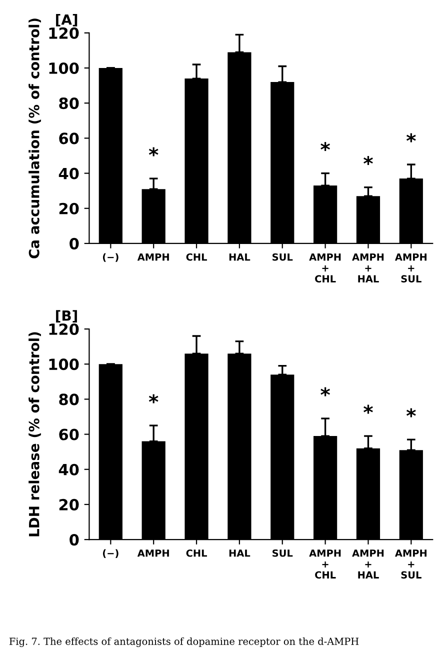 The width and height of the screenshot is (446, 658). Describe the element at coordinates (34, 434) in the screenshot. I see `y-axis-title: LDH release (% of control)` at that location.